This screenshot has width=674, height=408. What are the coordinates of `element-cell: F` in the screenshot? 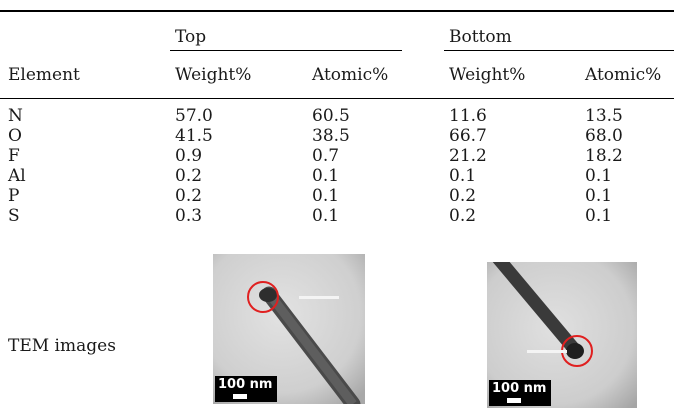 It's located at (14, 156).